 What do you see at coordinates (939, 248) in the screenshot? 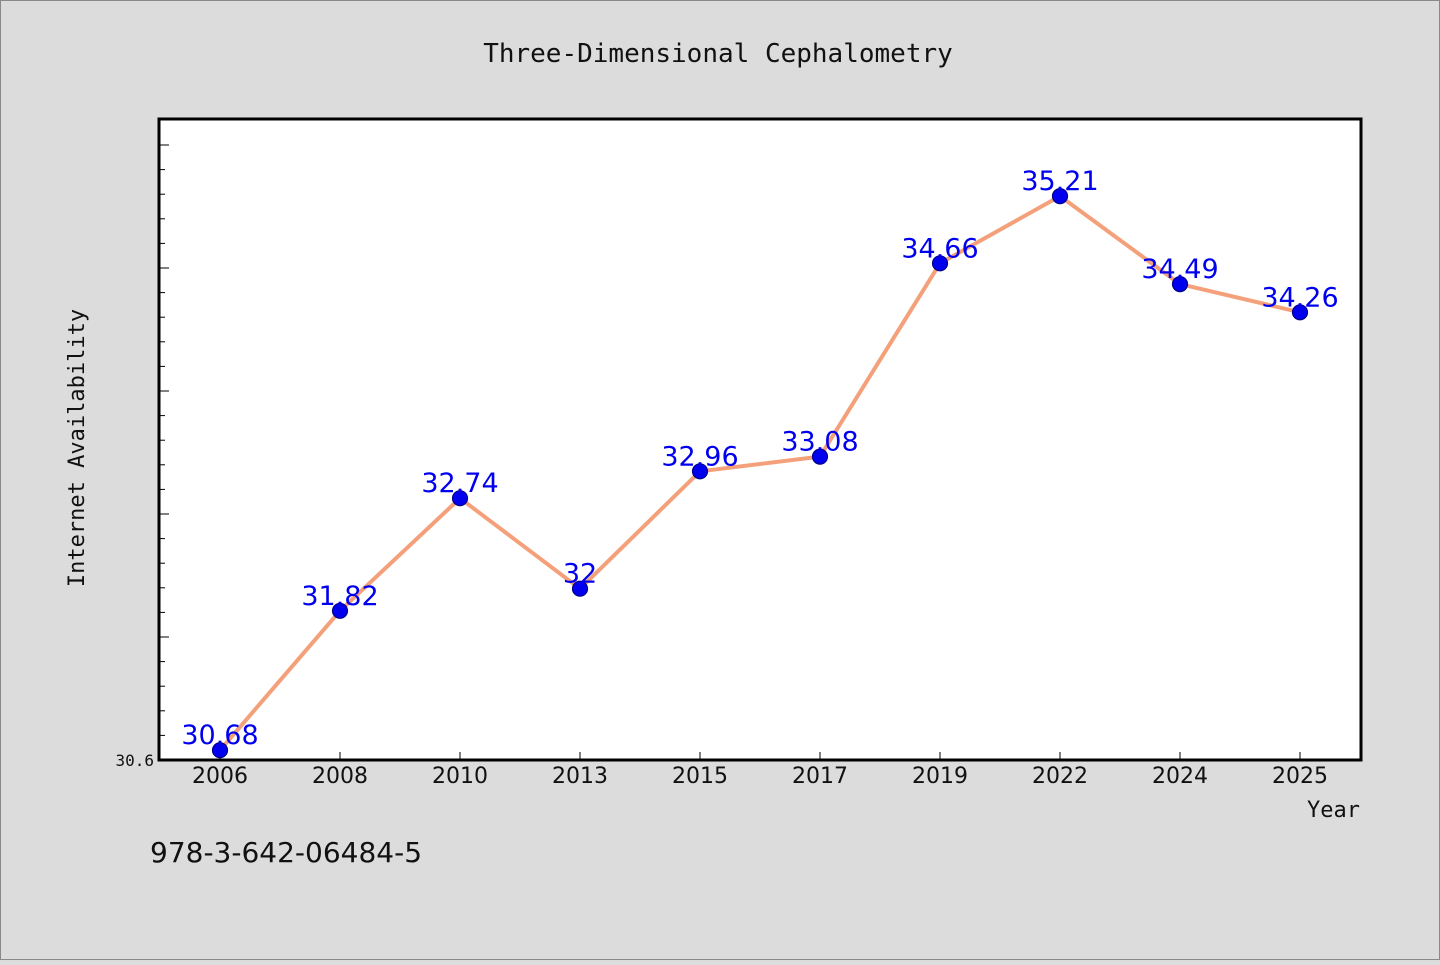
I see `data-value-label: 34.66` at bounding box center [939, 248].